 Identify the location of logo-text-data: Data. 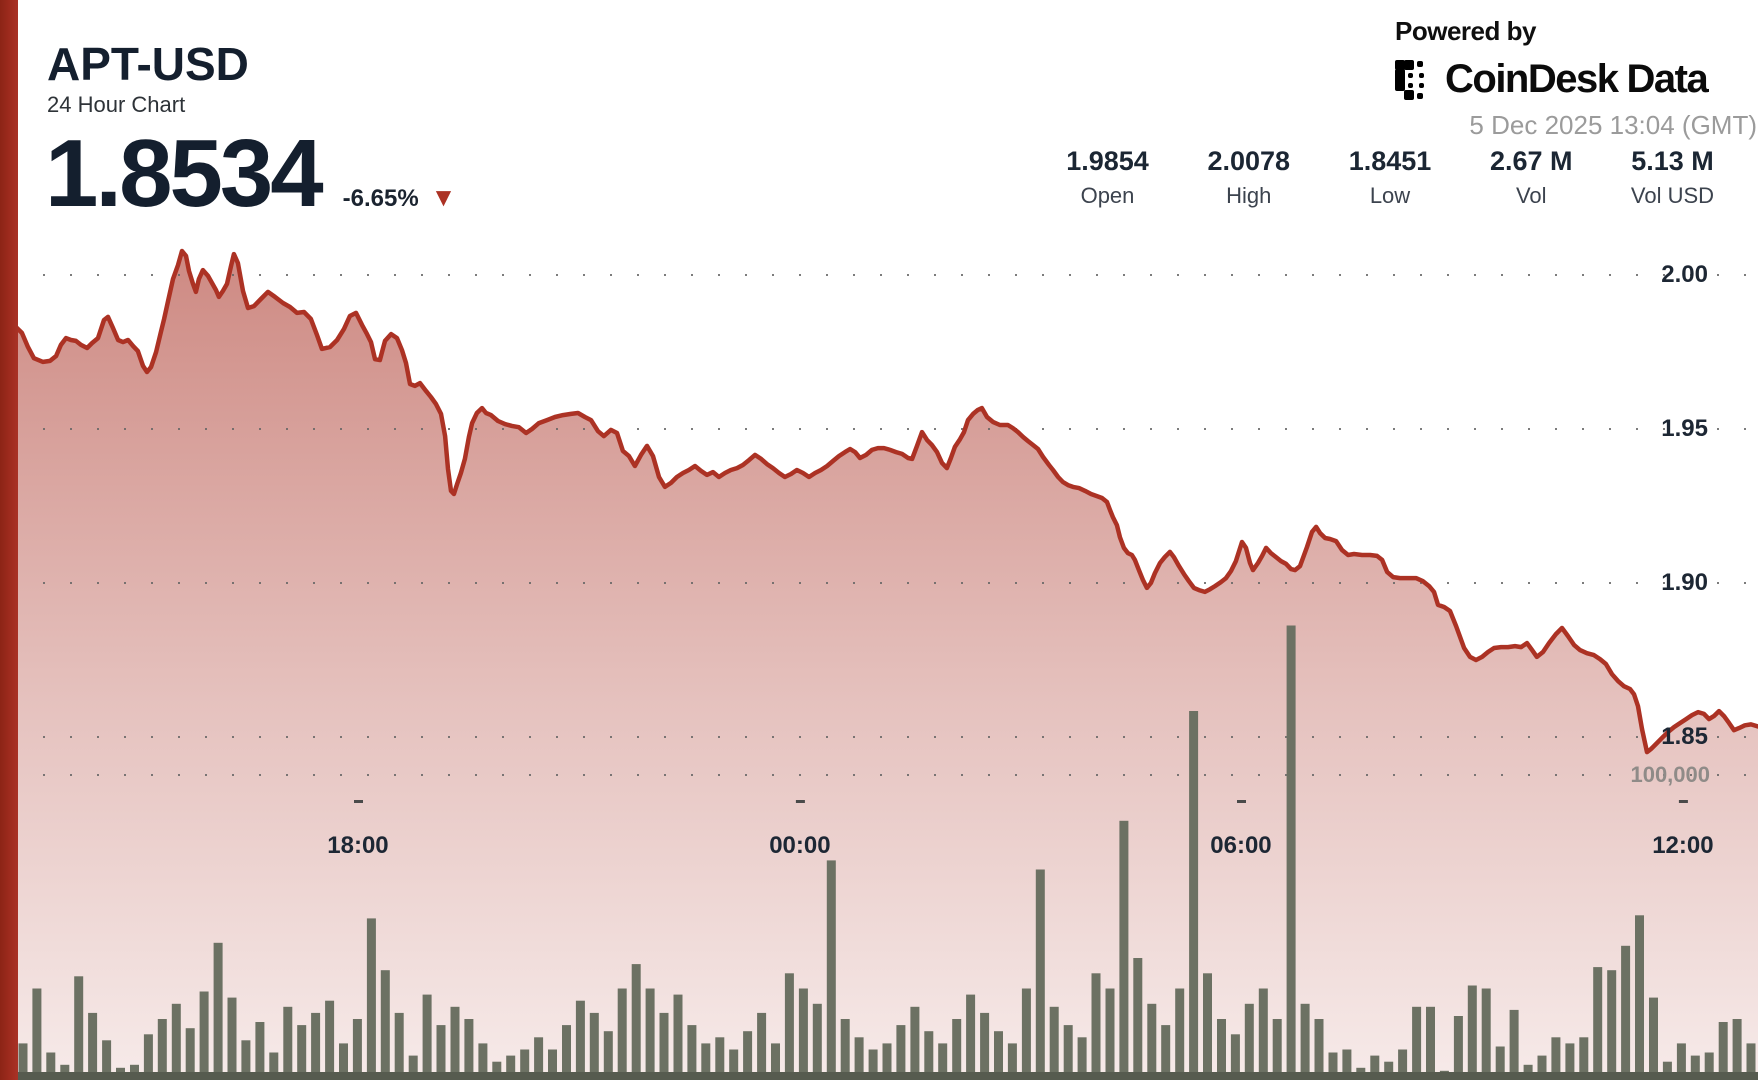
(1667, 79).